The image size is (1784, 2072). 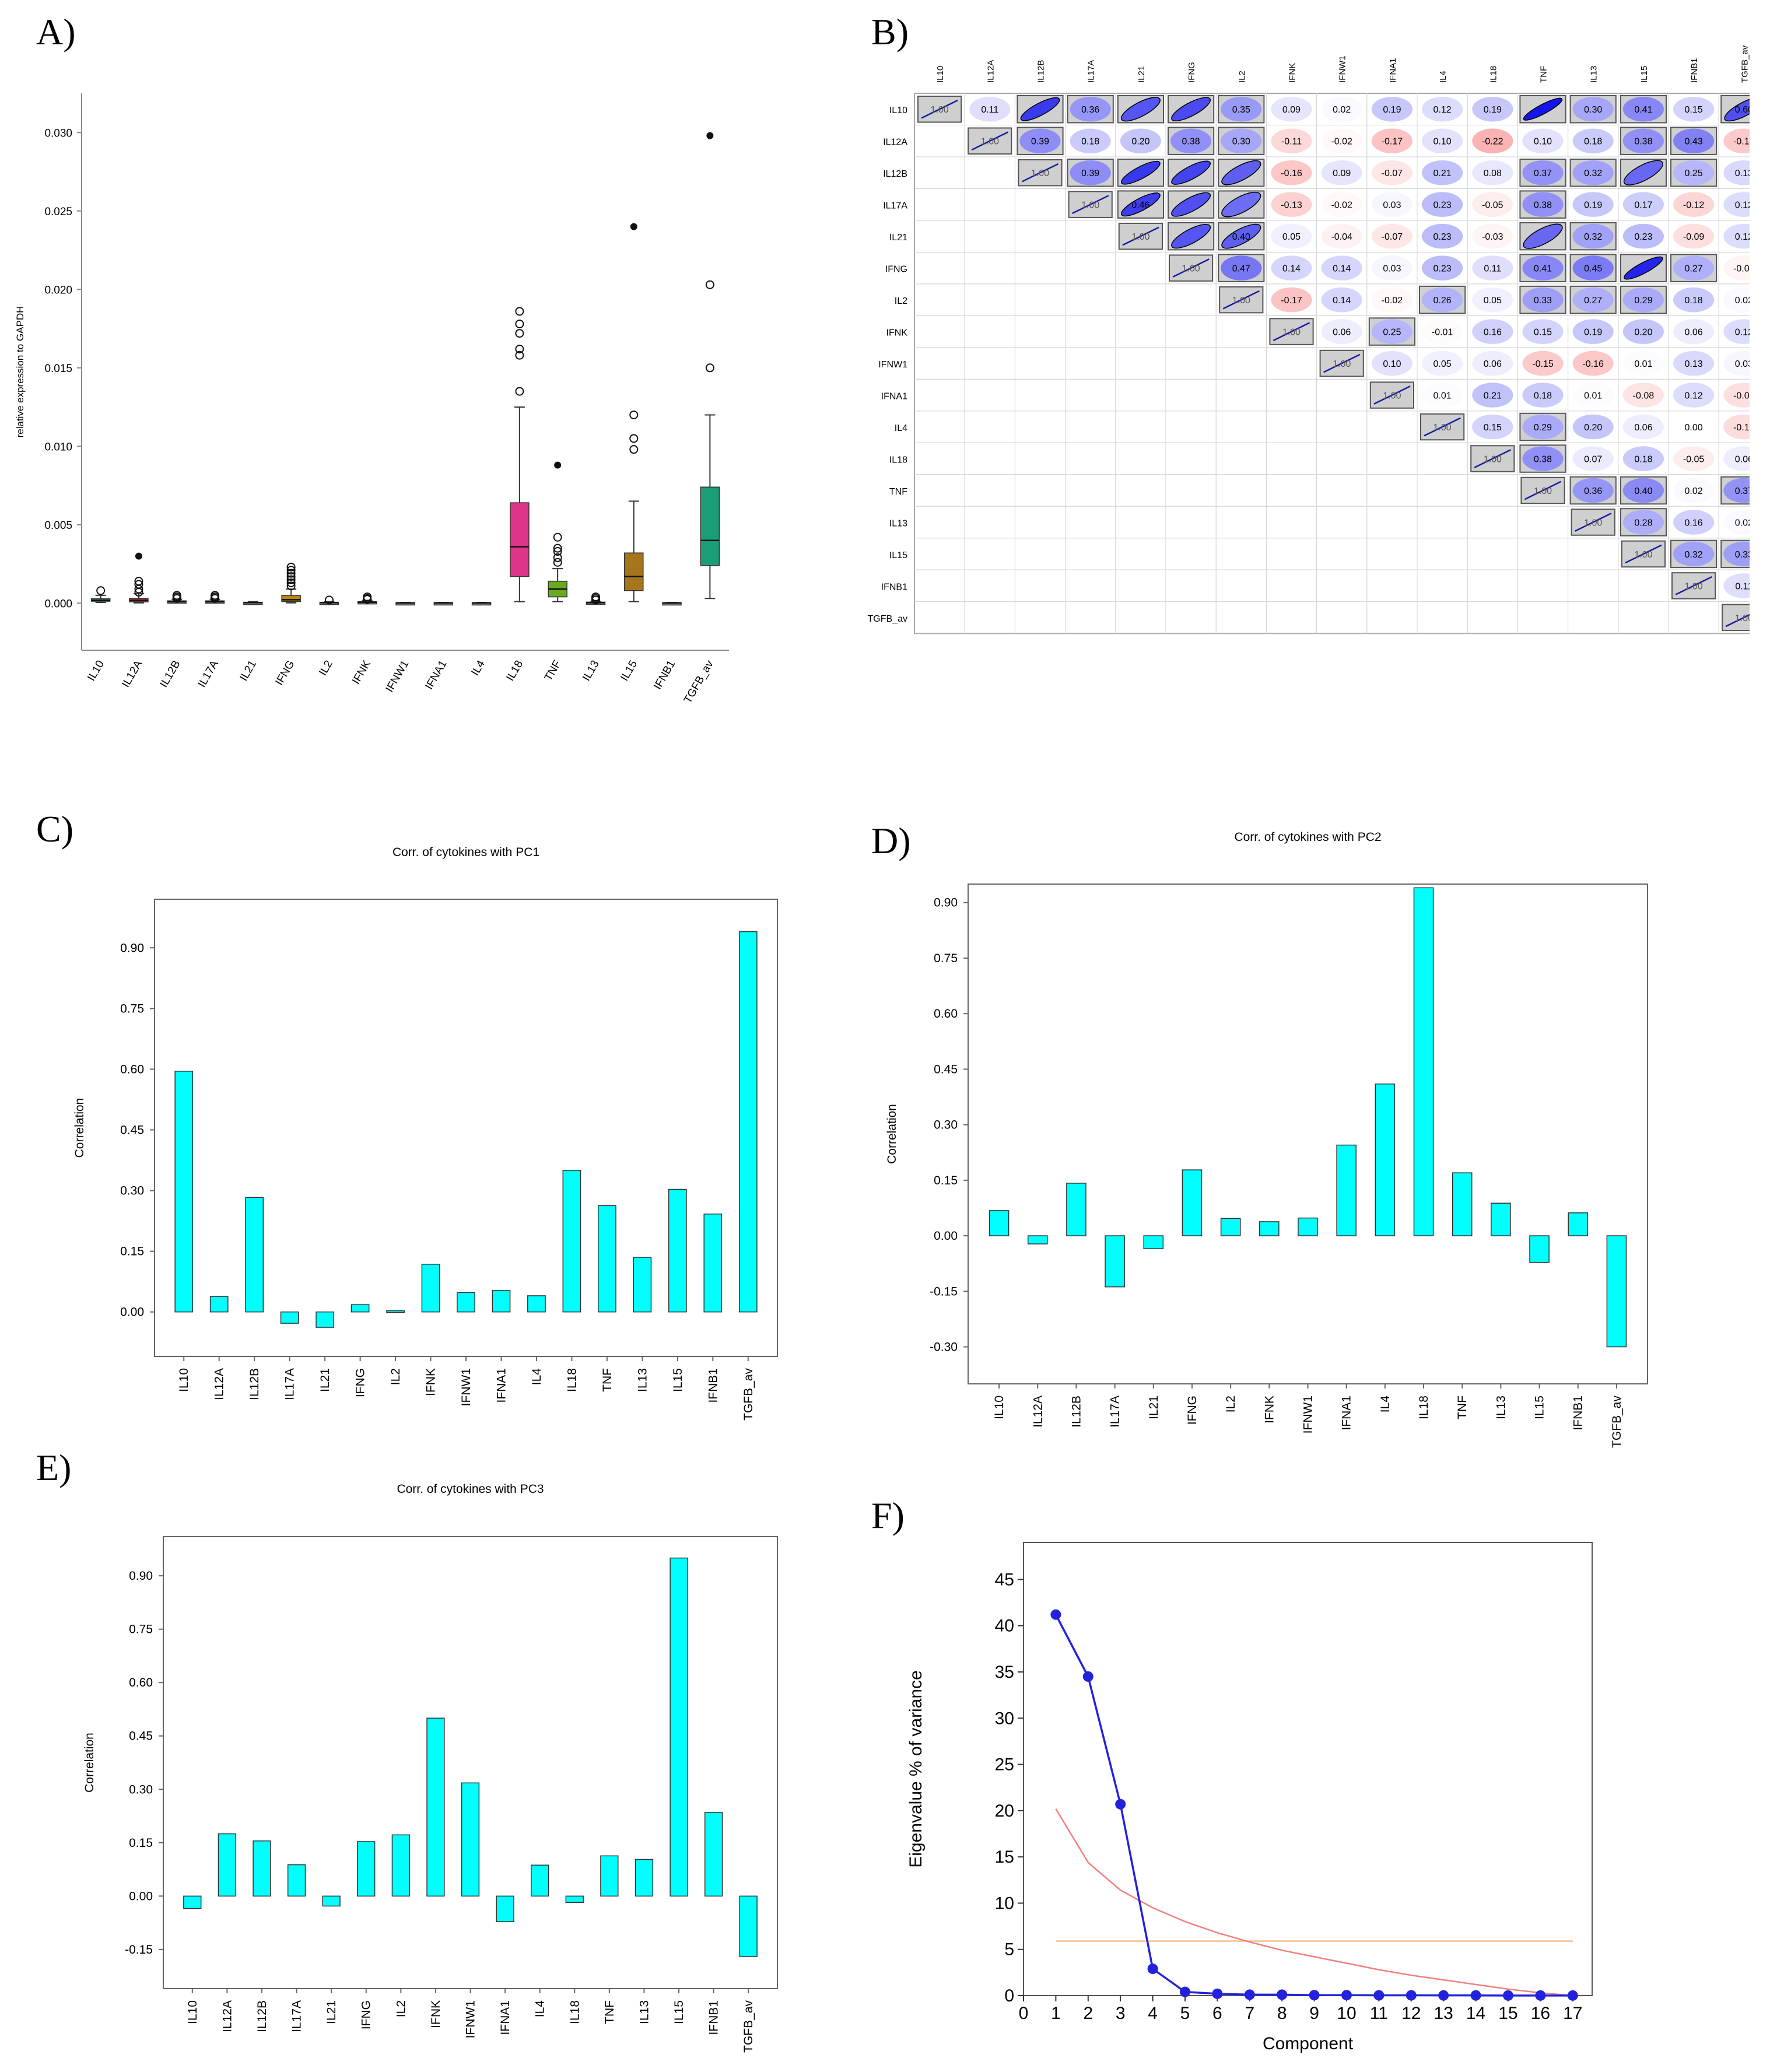 I want to click on x-tick-label: 2, so click(x=1088, y=2014).